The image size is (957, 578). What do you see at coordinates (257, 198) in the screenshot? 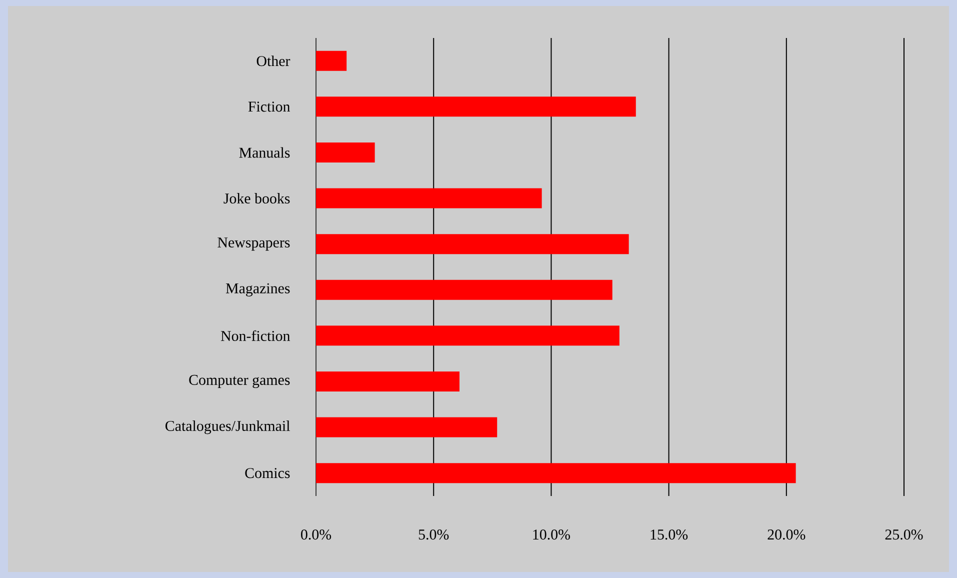
I see `y-tick-label: Joke books` at bounding box center [257, 198].